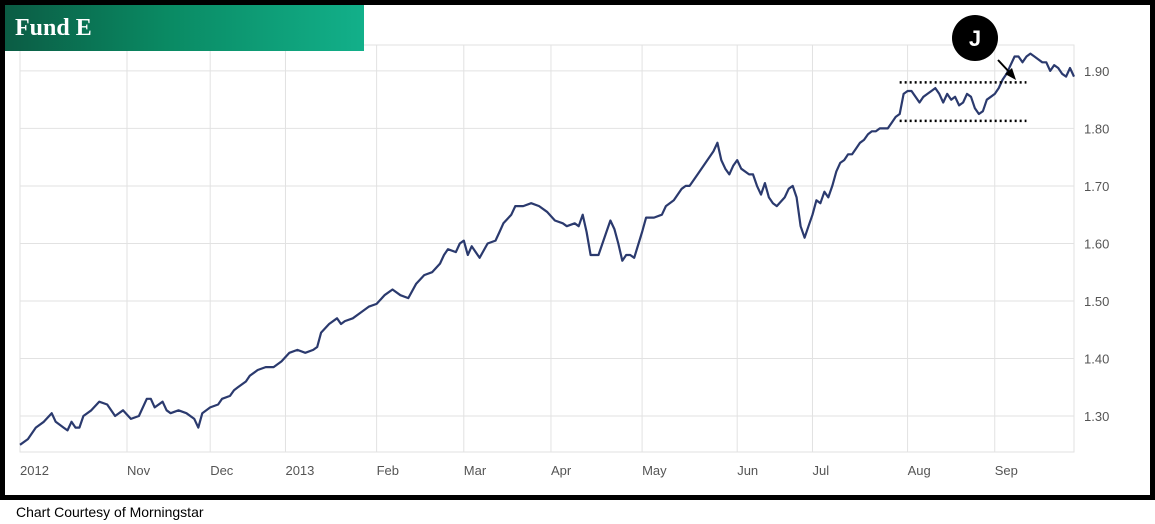 This screenshot has width=1155, height=524. What do you see at coordinates (561, 470) in the screenshot?
I see `x-tick-label: Apr` at bounding box center [561, 470].